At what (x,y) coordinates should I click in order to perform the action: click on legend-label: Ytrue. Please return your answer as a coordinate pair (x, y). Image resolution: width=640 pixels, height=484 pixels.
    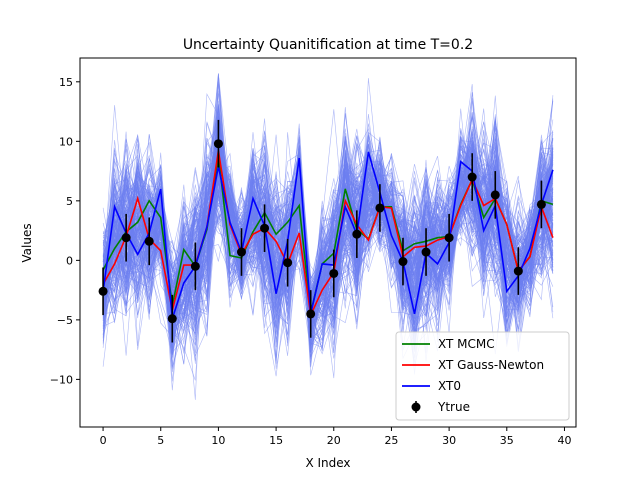
    Looking at the image, I should click on (453, 407).